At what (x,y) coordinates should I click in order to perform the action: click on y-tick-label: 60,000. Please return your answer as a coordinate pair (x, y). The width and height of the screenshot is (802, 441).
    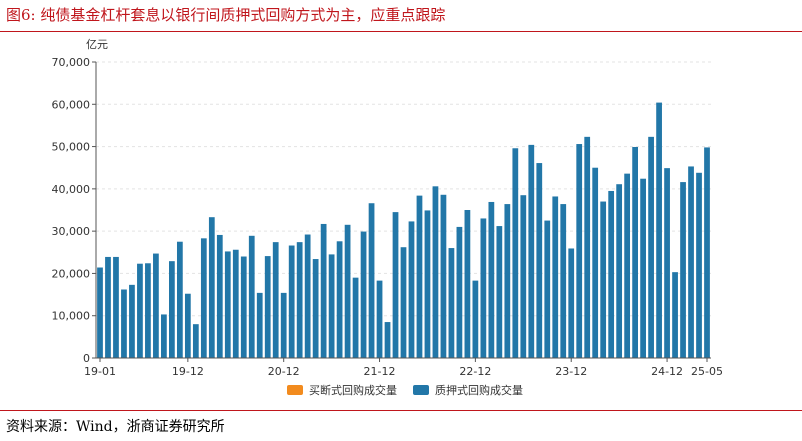
    Looking at the image, I should click on (71, 104).